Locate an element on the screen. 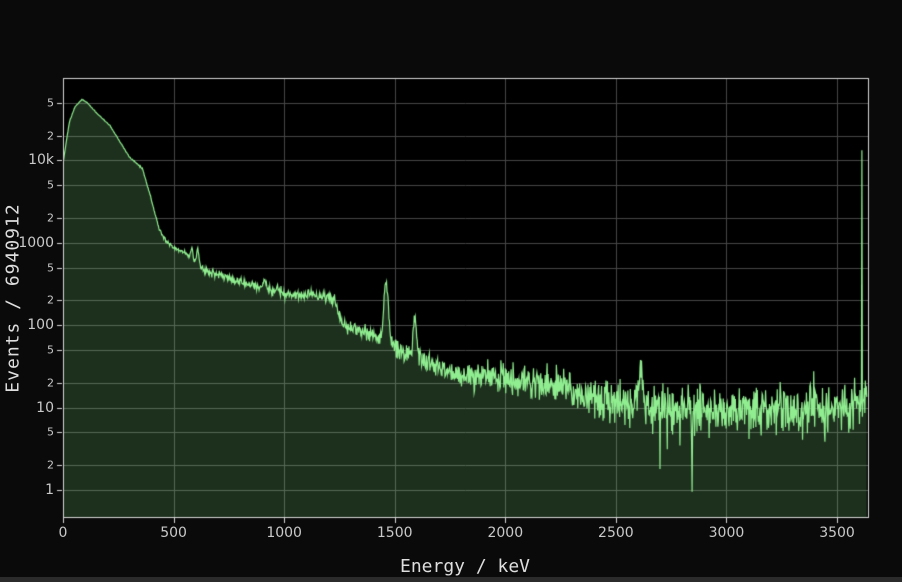  y-tick-label: 10k is located at coordinates (41, 160).